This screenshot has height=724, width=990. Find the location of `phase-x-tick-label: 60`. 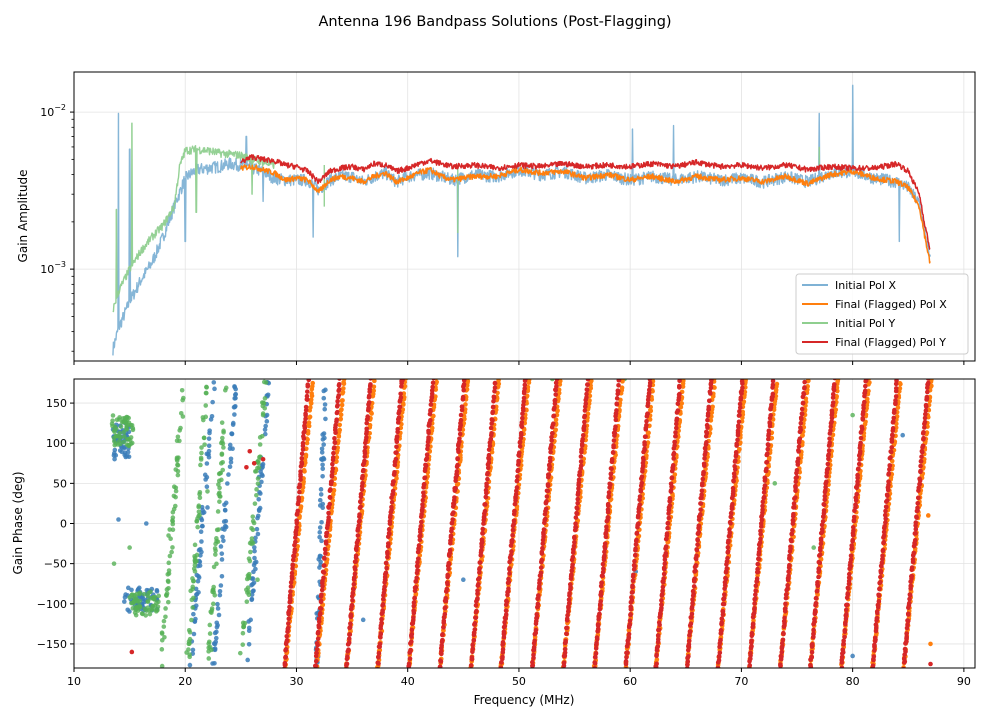

phase-x-tick-label: 60 is located at coordinates (630, 681).